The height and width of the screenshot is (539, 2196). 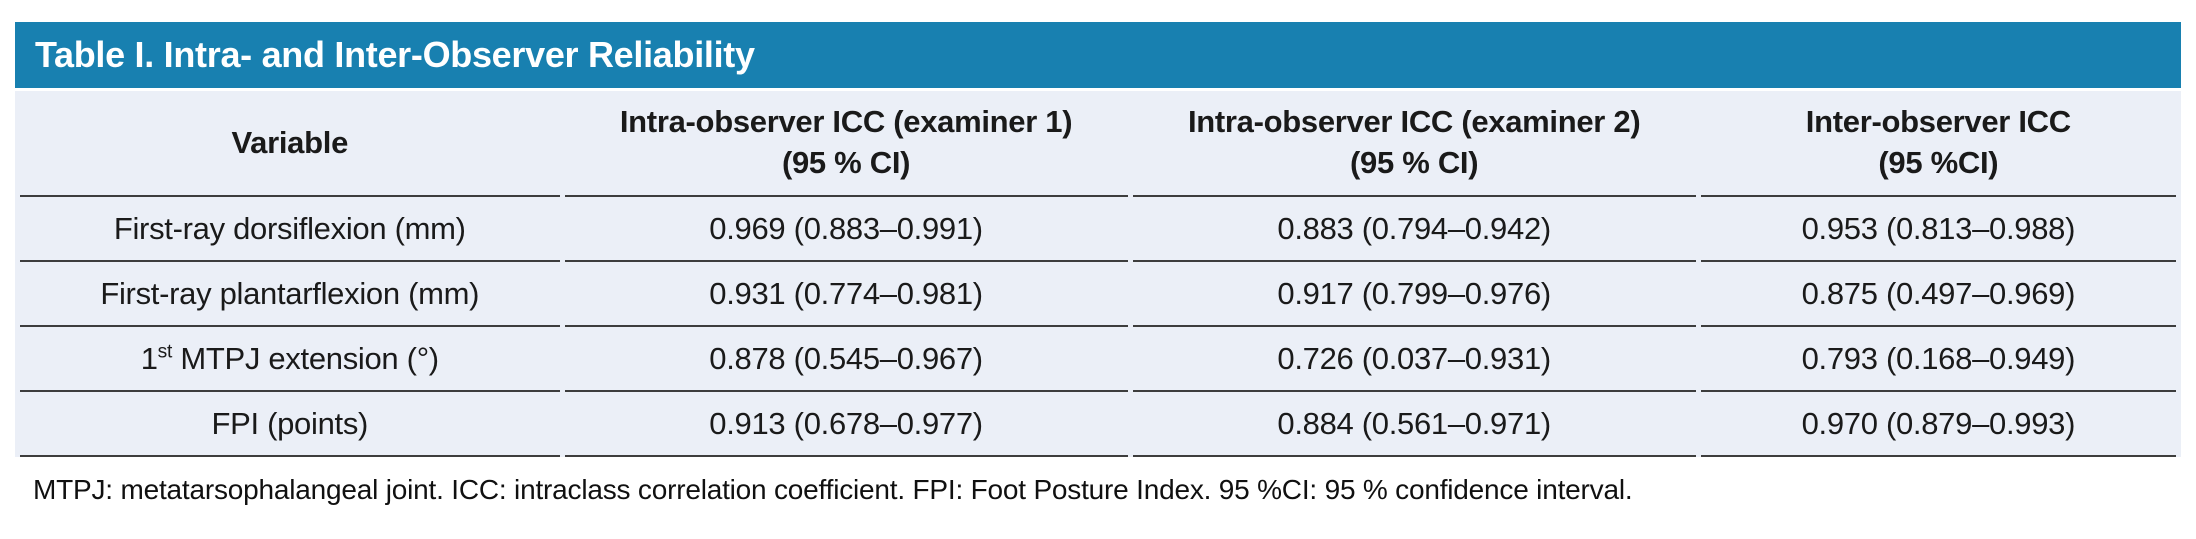 I want to click on column-header-variable: Variable, so click(x=290, y=143).